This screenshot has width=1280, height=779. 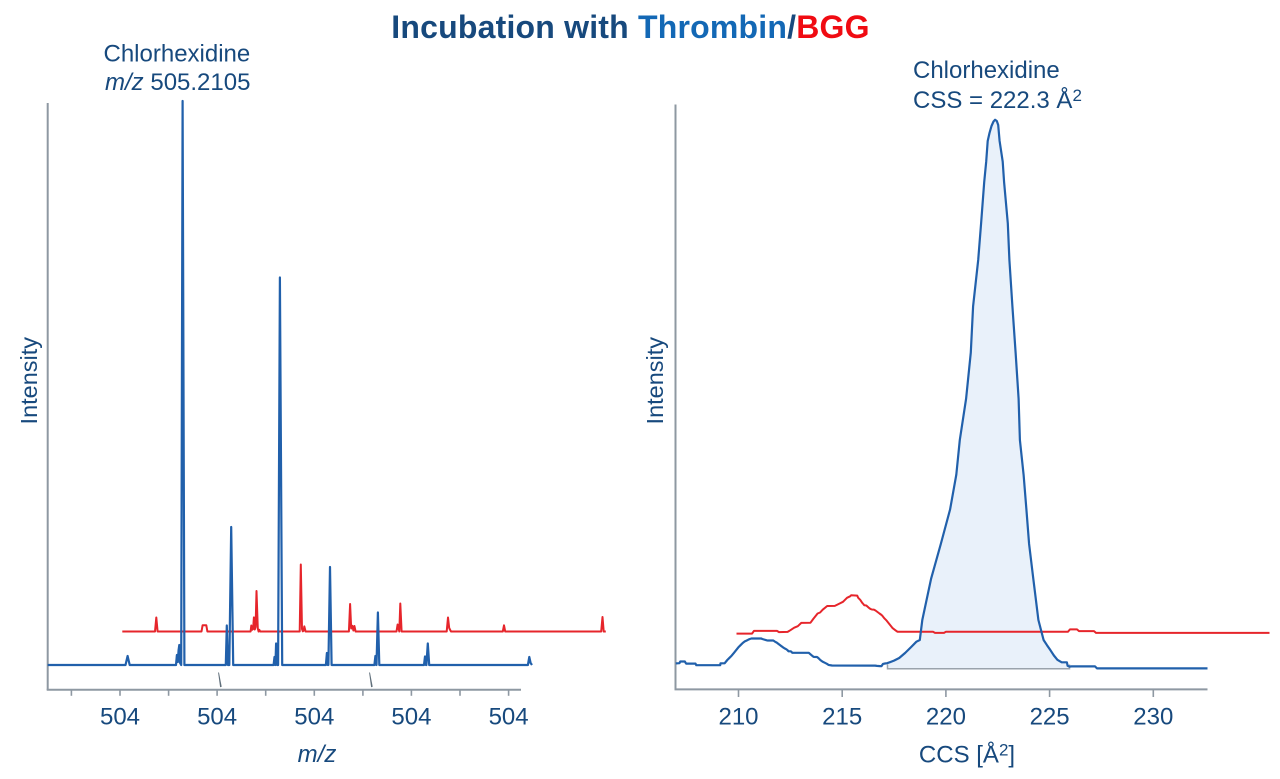 I want to click on svg-text: m/z 505.2105, so click(x=177, y=82).